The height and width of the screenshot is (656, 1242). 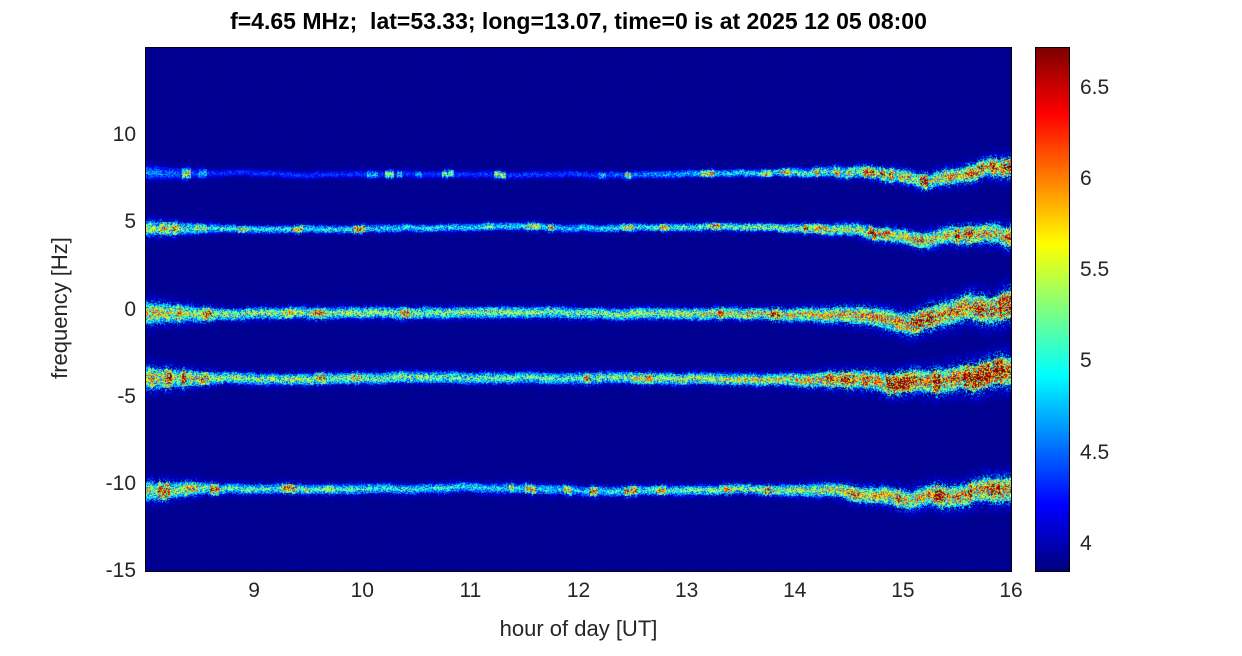 I want to click on y-tick-label: -15, so click(x=120, y=570).